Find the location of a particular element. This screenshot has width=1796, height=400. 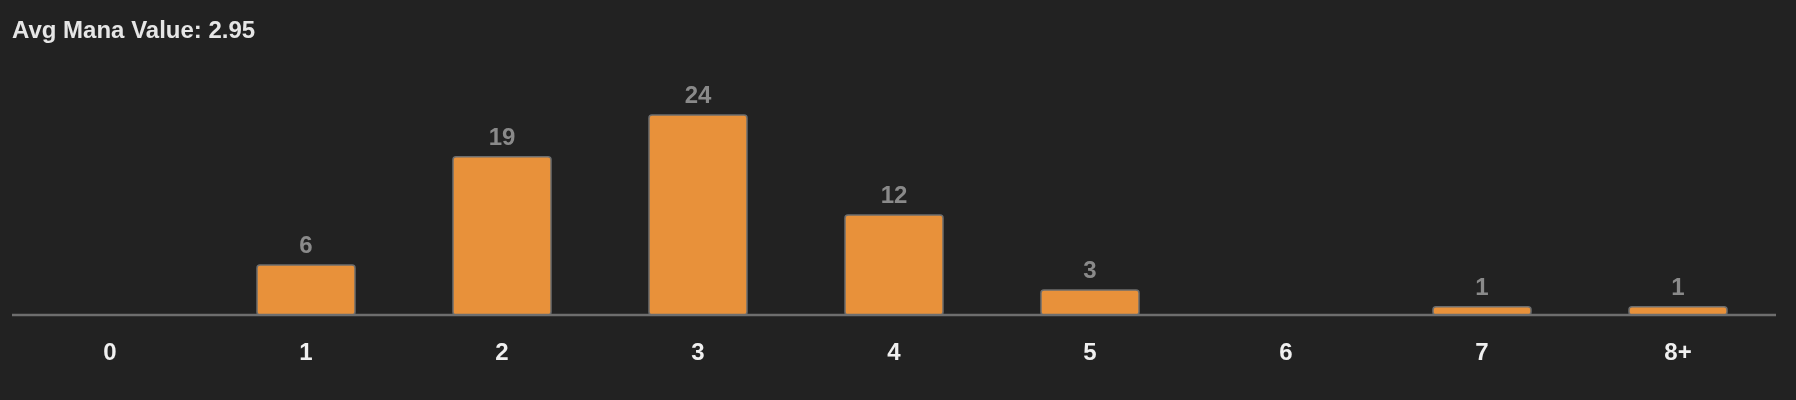

data-label: 19 is located at coordinates (502, 136).